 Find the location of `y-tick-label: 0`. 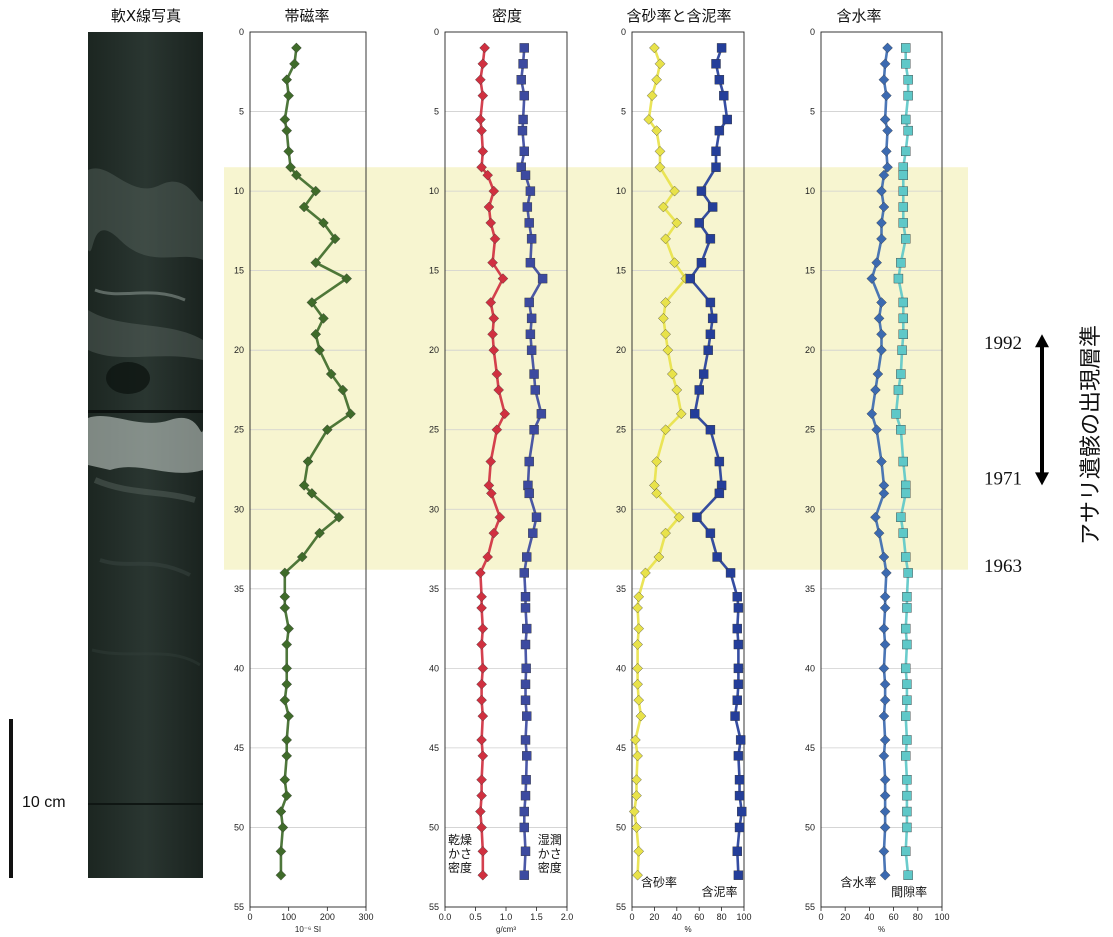

y-tick-label: 0 is located at coordinates (812, 32).